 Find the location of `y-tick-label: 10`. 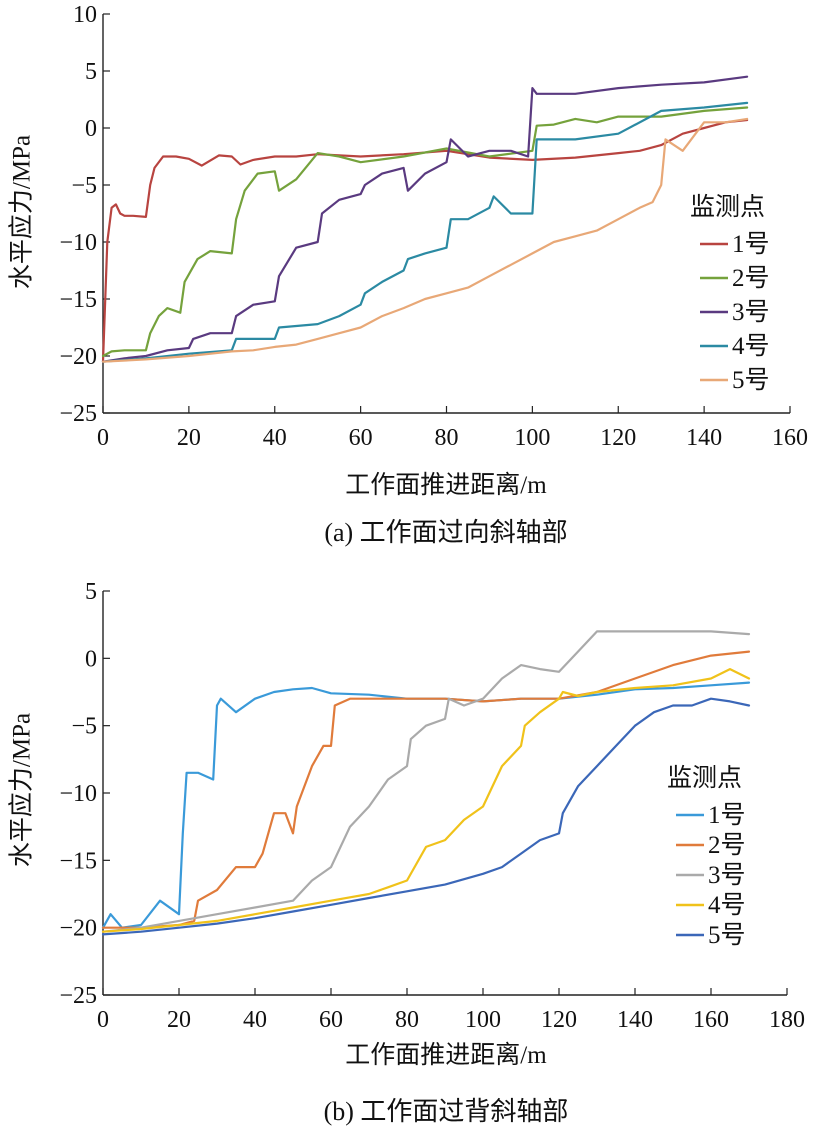

y-tick-label: 10 is located at coordinates (85, 15).